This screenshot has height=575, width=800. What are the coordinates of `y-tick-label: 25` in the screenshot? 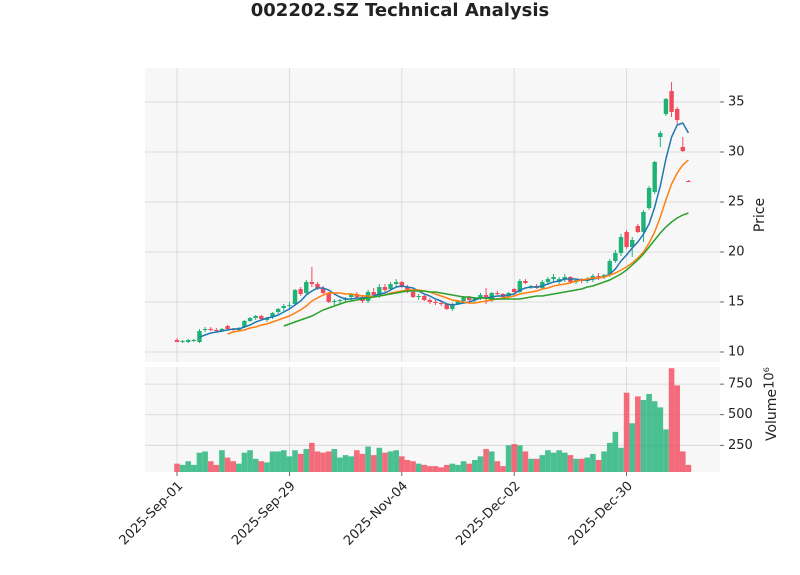 It's located at (736, 202).